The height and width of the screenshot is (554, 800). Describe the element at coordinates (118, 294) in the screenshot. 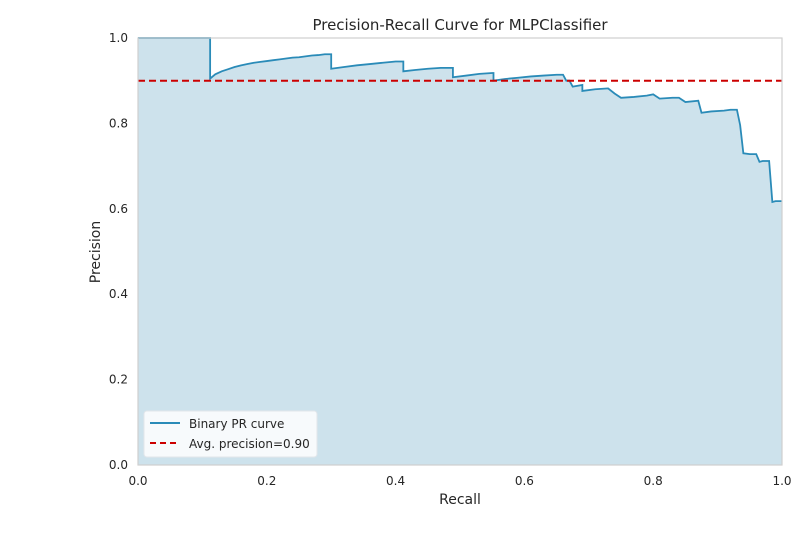

I see `y-tick-label: 0.4` at that location.